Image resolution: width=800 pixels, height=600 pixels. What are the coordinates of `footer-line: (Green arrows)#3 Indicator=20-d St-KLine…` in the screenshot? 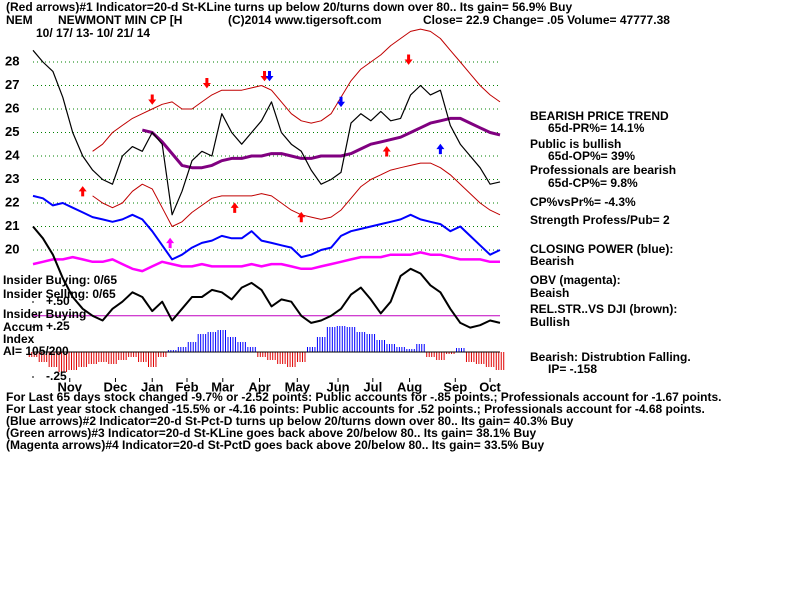 It's located at (271, 433).